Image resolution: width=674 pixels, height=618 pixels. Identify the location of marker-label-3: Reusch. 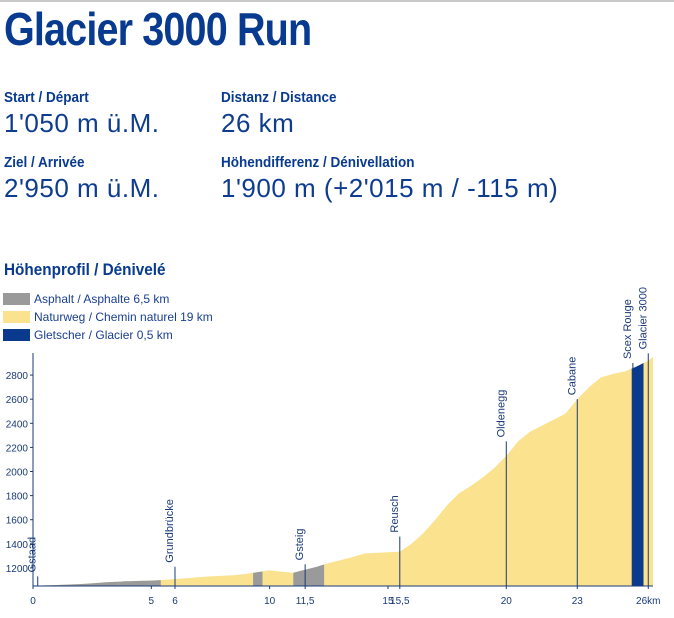
(395, 513).